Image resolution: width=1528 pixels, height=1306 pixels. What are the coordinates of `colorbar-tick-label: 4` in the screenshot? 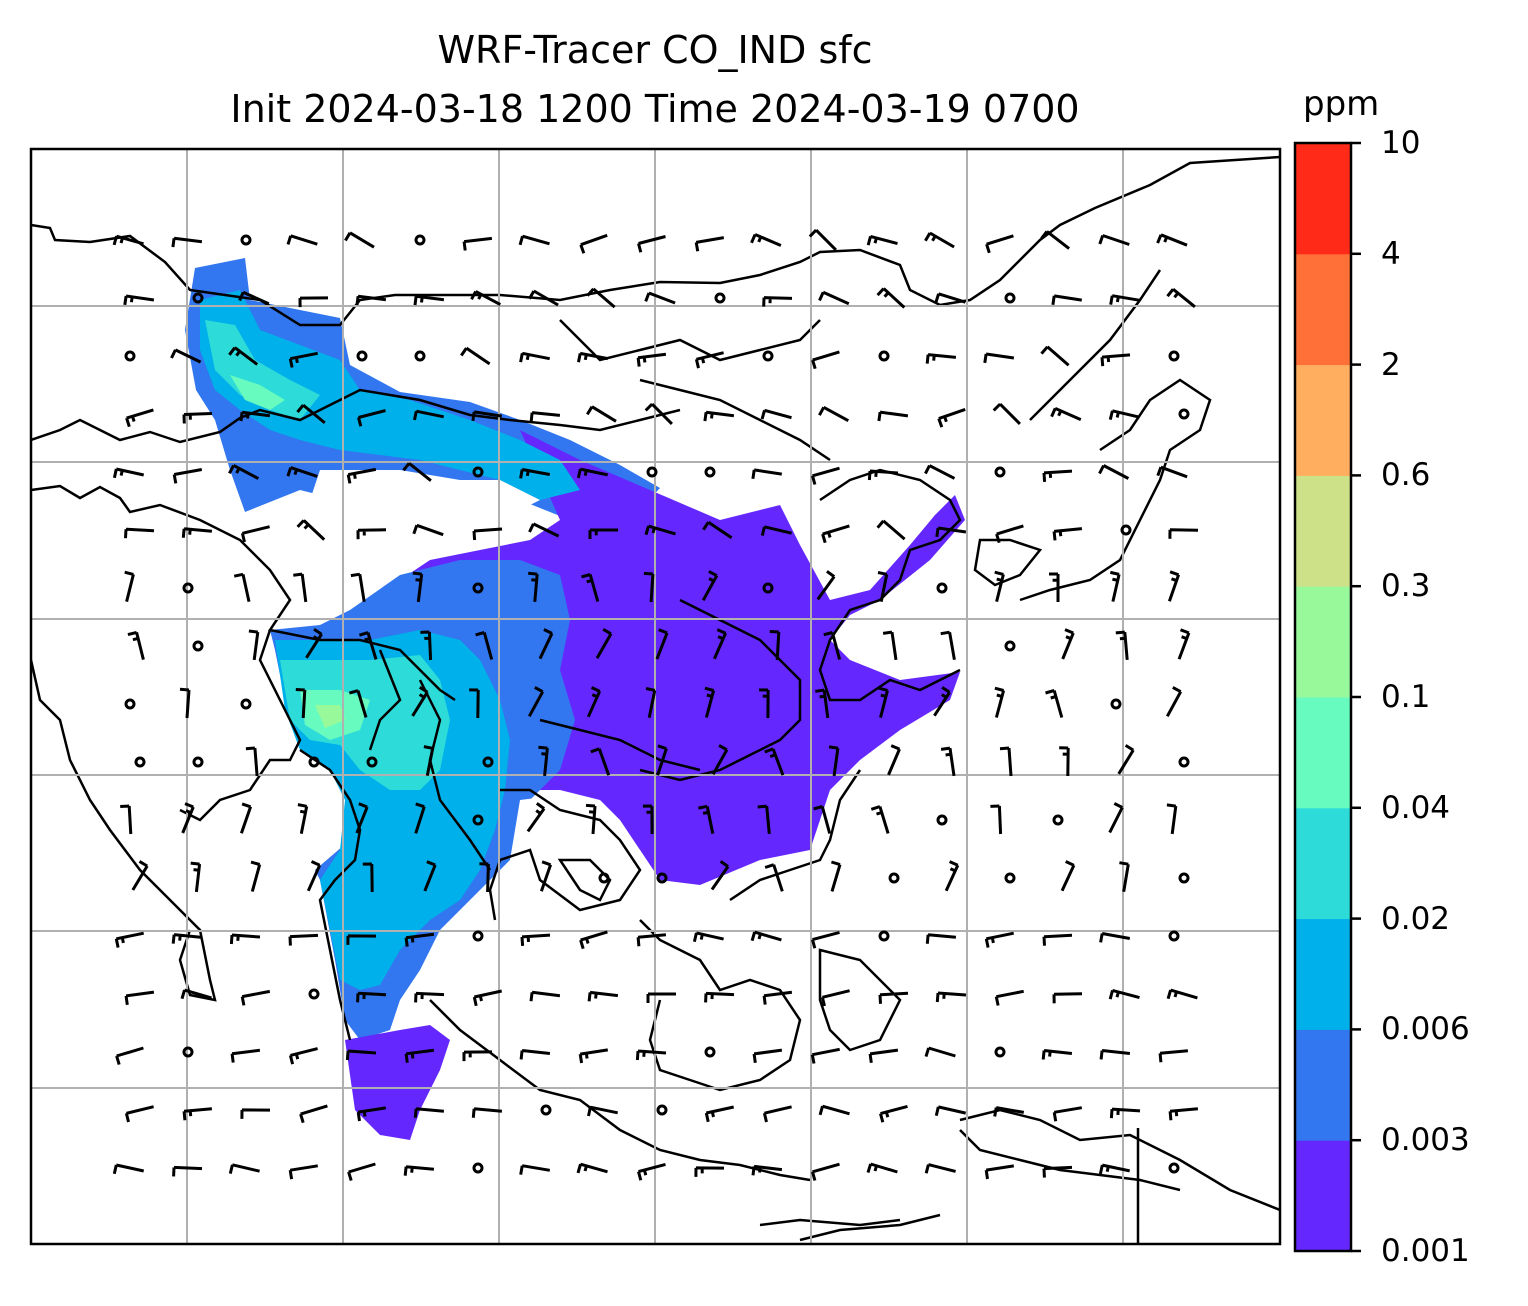 It's located at (1391, 253).